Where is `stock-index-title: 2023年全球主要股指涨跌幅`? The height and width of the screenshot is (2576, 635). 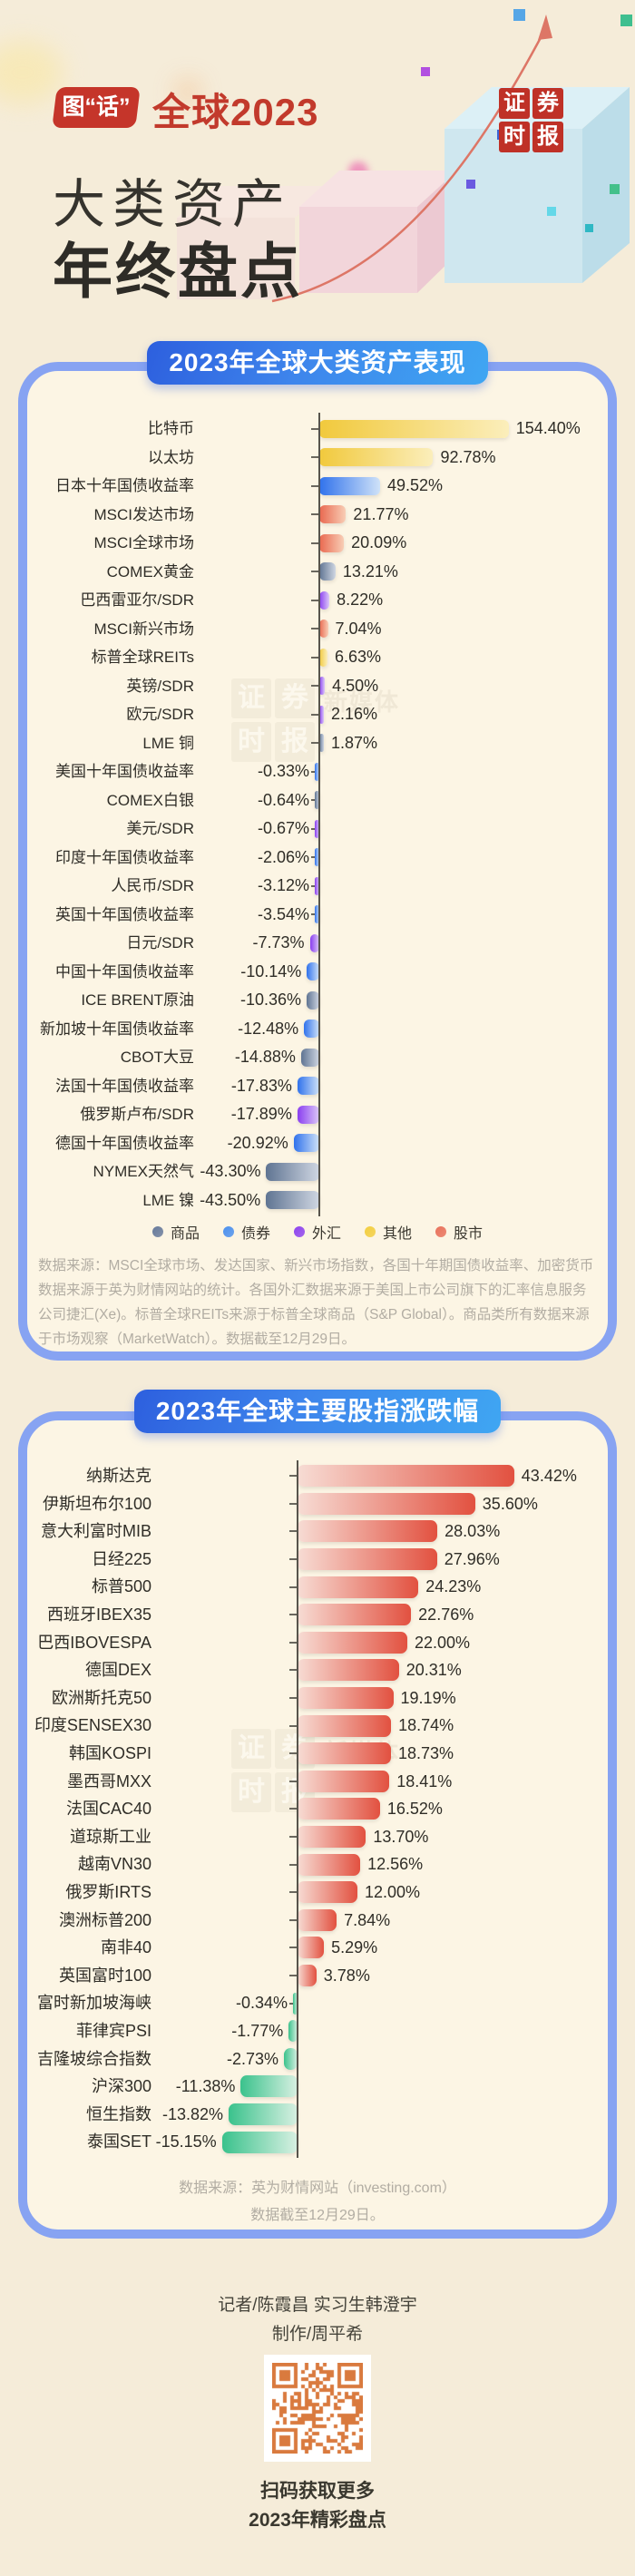
stock-index-title: 2023年全球主要股指涨跌幅 is located at coordinates (317, 1411).